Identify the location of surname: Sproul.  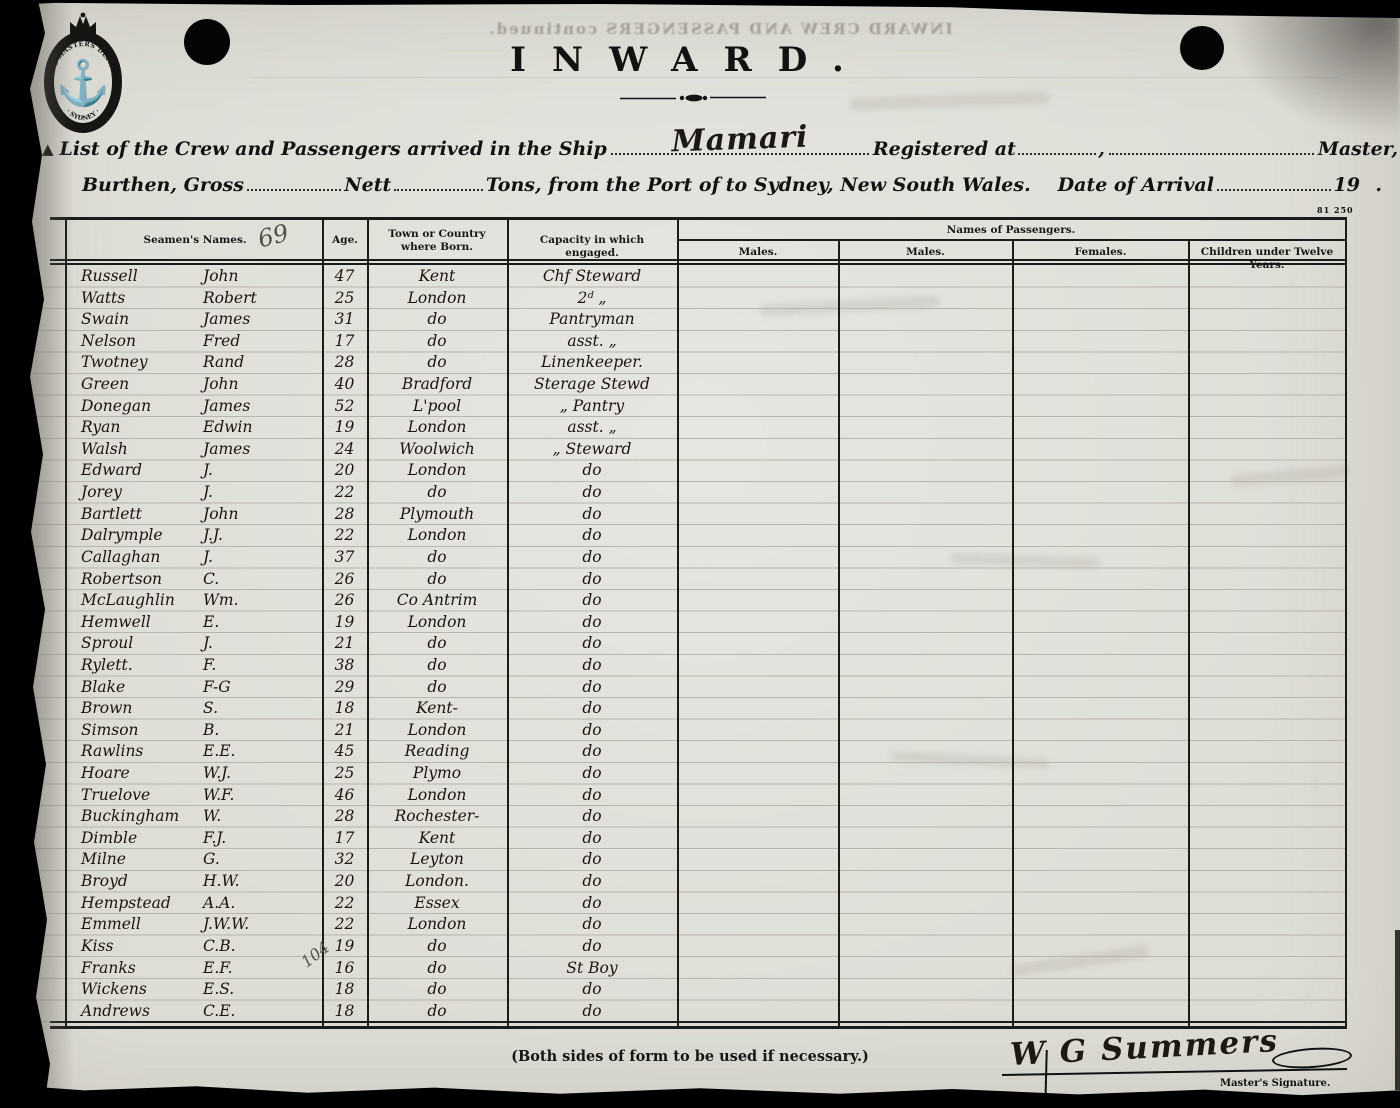
(107, 643).